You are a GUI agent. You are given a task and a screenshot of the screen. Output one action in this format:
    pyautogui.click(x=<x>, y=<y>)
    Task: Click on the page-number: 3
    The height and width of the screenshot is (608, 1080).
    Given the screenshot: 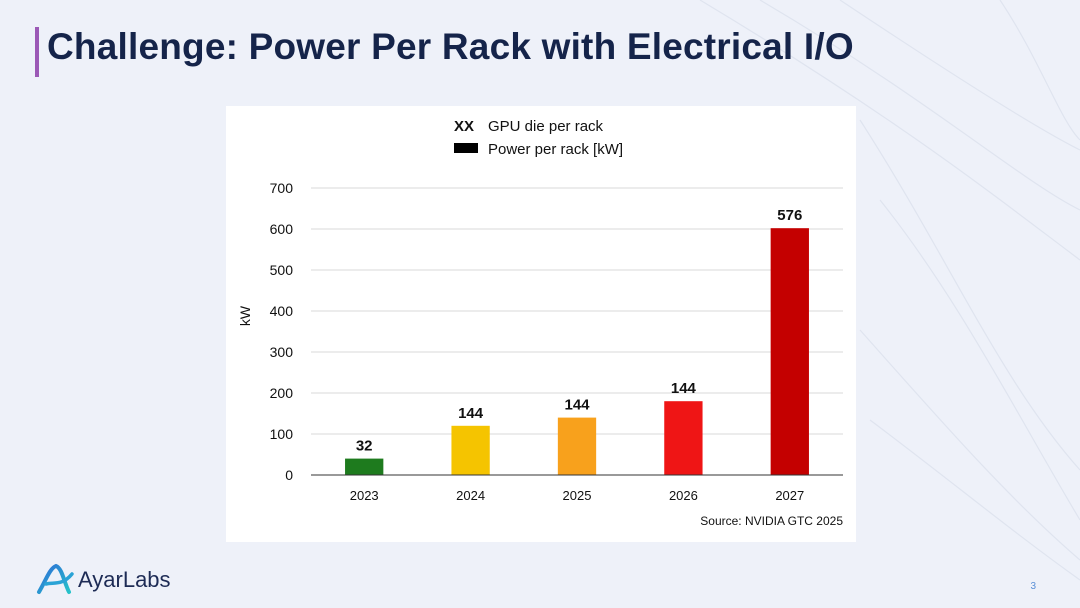 What is the action you would take?
    pyautogui.click(x=1033, y=586)
    